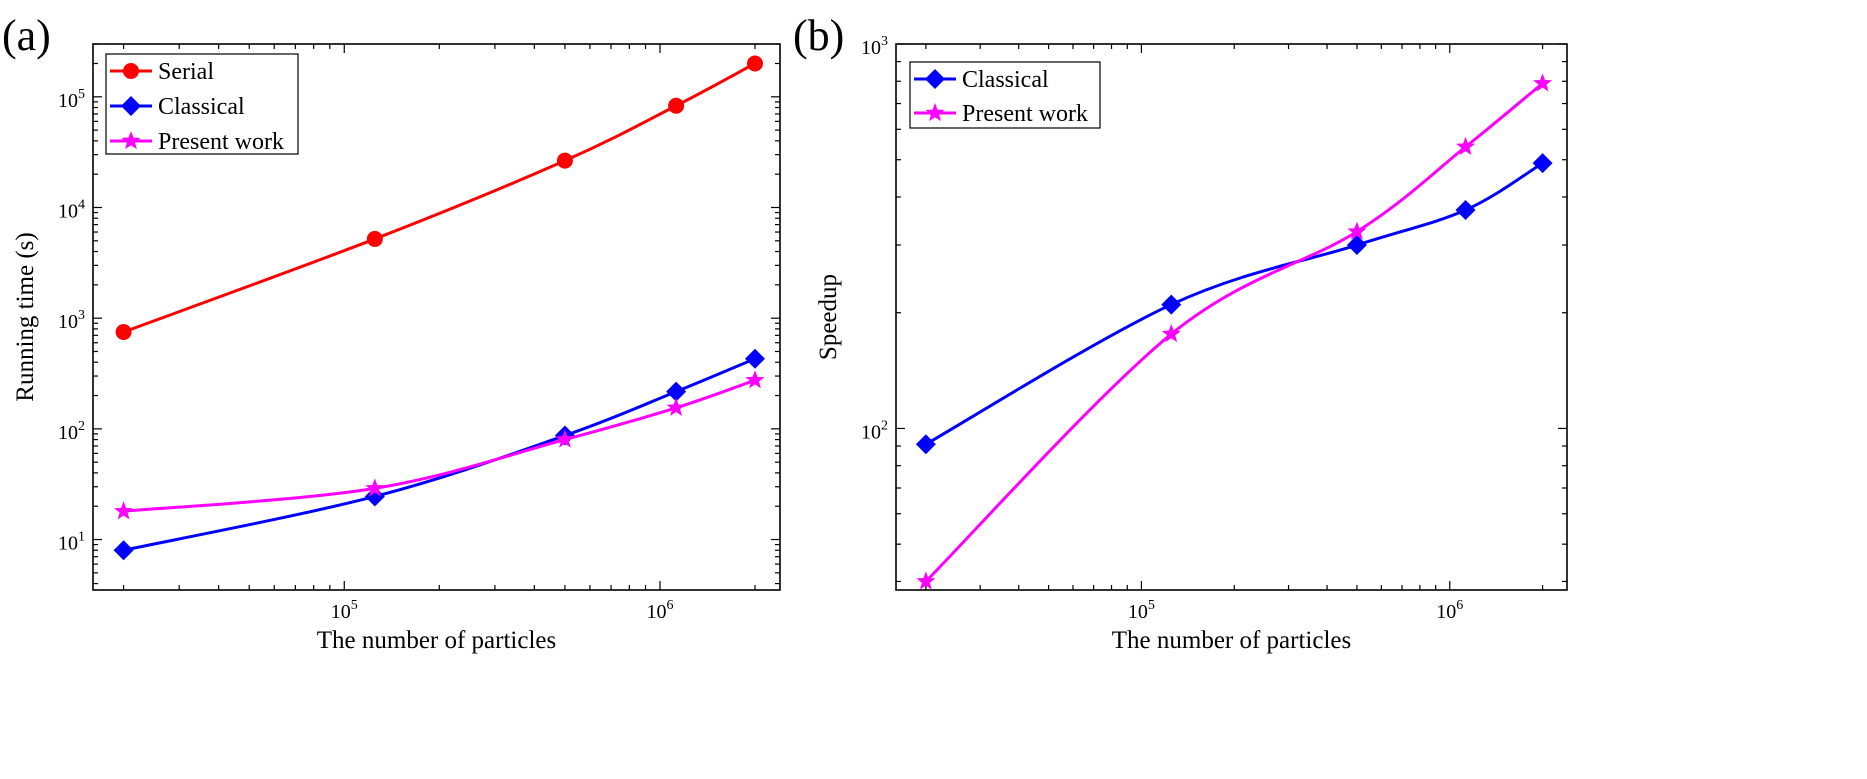 This screenshot has width=1867, height=779. I want to click on series-present-work, so click(439, 445).